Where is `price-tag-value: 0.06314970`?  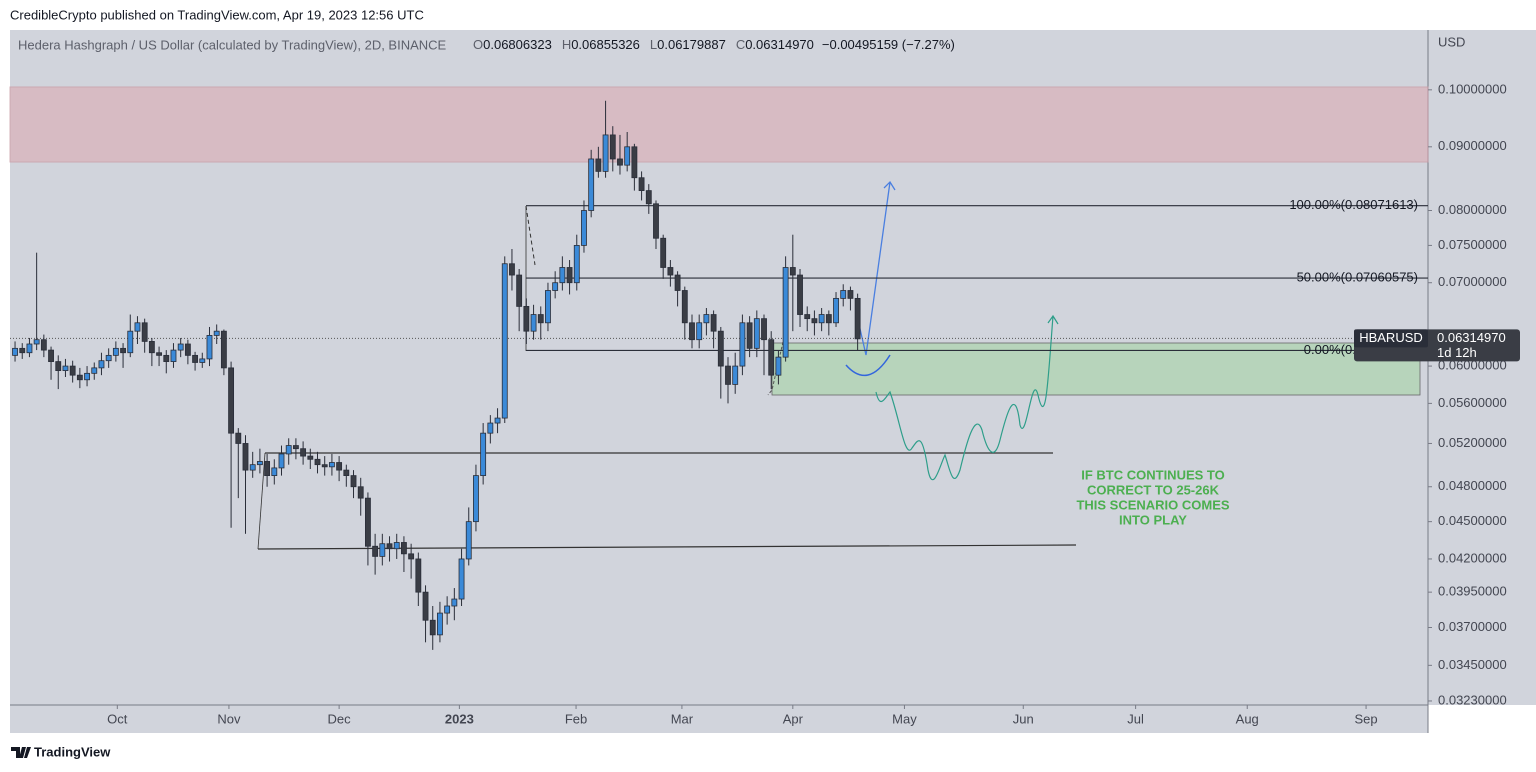 price-tag-value: 0.06314970 is located at coordinates (1471, 337).